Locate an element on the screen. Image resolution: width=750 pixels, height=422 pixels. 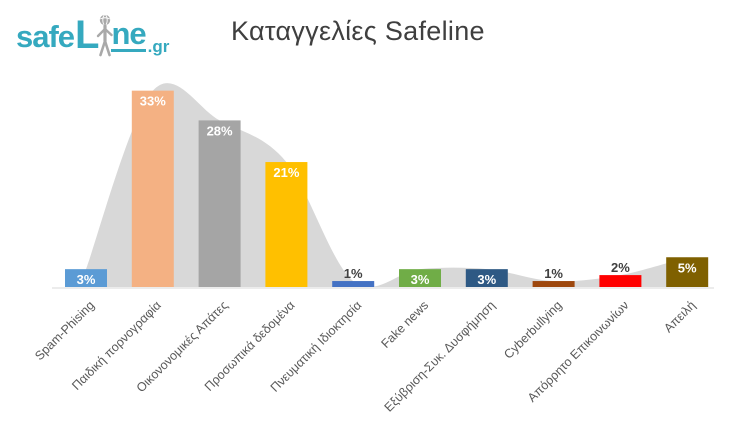
bar-value-label-10: 5% is located at coordinates (687, 267).